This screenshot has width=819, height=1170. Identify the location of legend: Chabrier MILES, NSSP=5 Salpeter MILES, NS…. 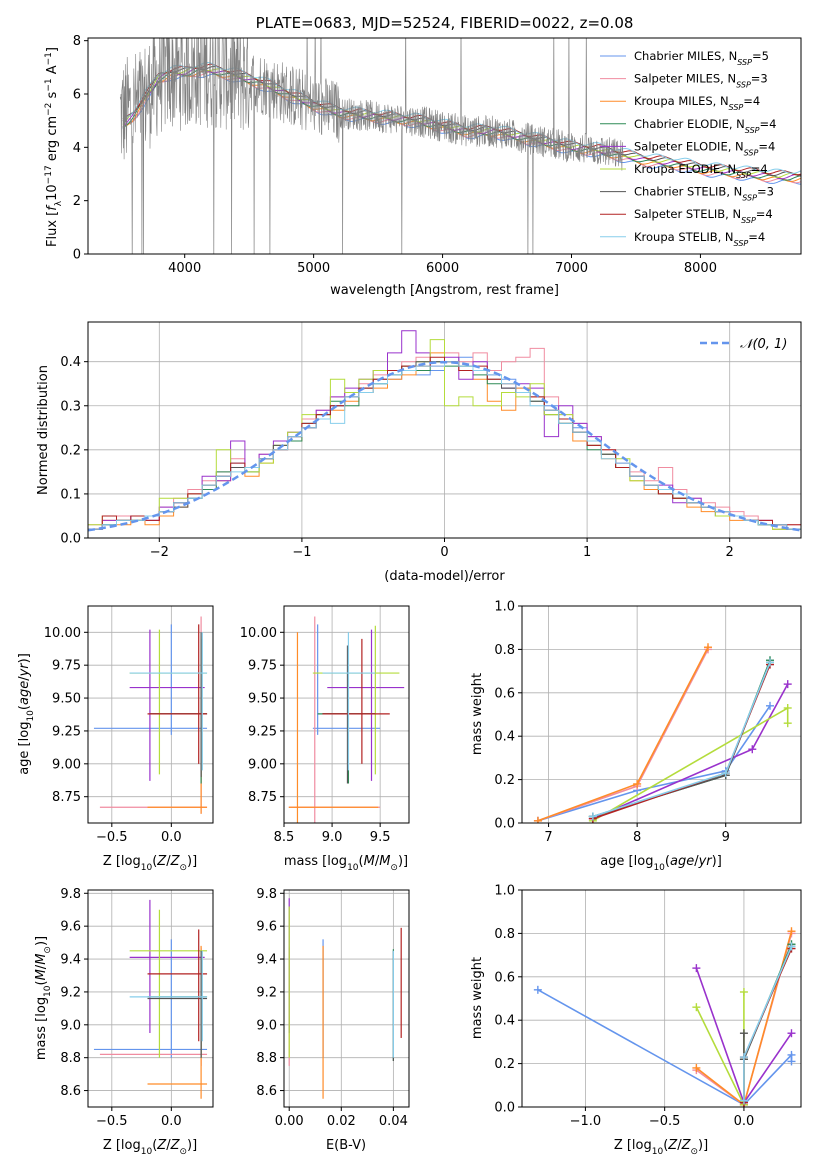
(688, 148).